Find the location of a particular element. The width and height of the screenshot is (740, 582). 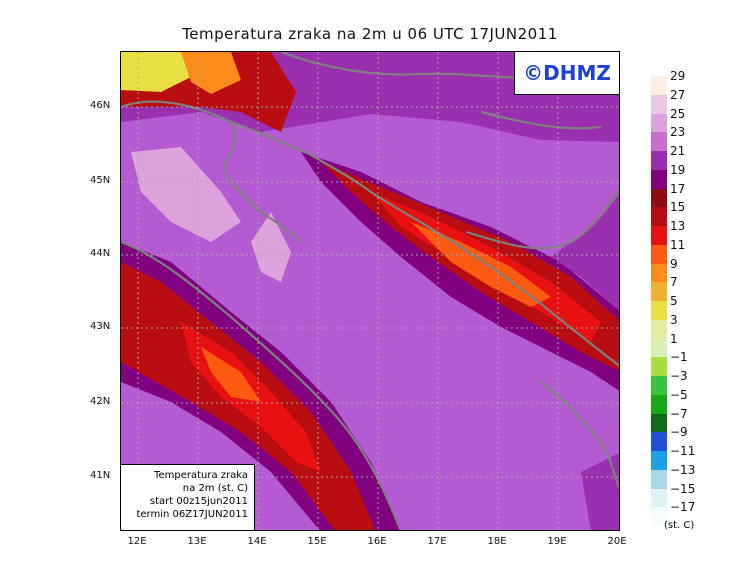

lat-label: 42N is located at coordinates (100, 401).